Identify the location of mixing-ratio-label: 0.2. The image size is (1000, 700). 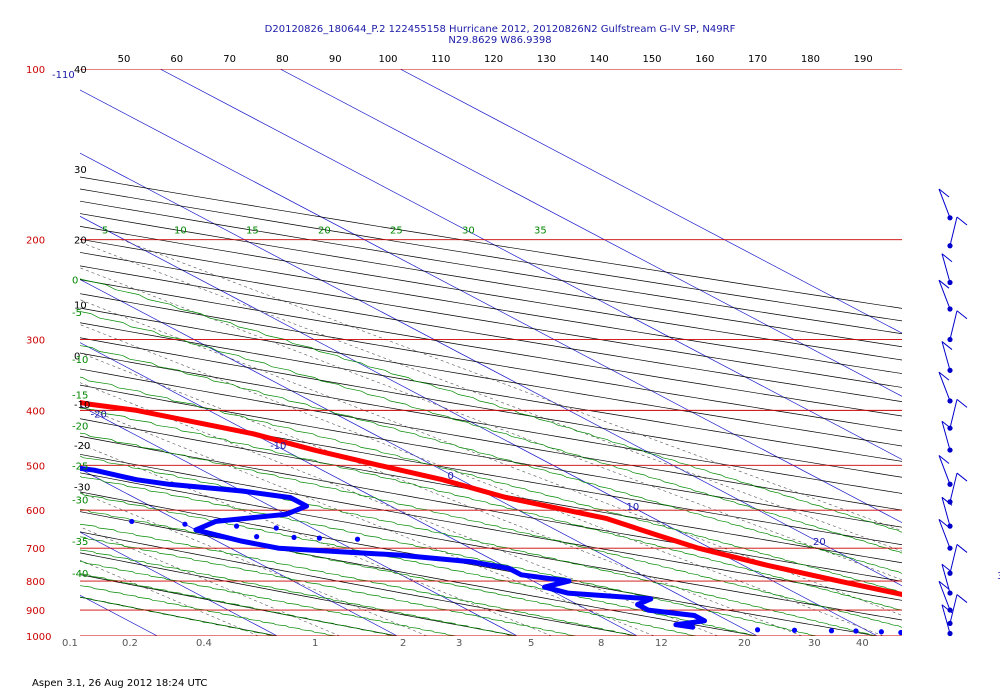
(130, 643).